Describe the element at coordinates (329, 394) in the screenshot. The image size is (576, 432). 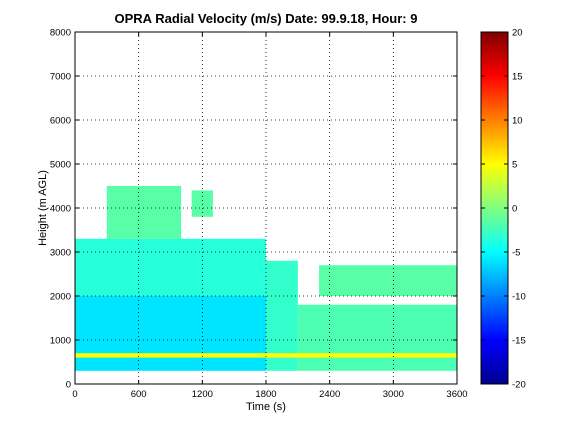
I see `x-tick-label: 2400` at that location.